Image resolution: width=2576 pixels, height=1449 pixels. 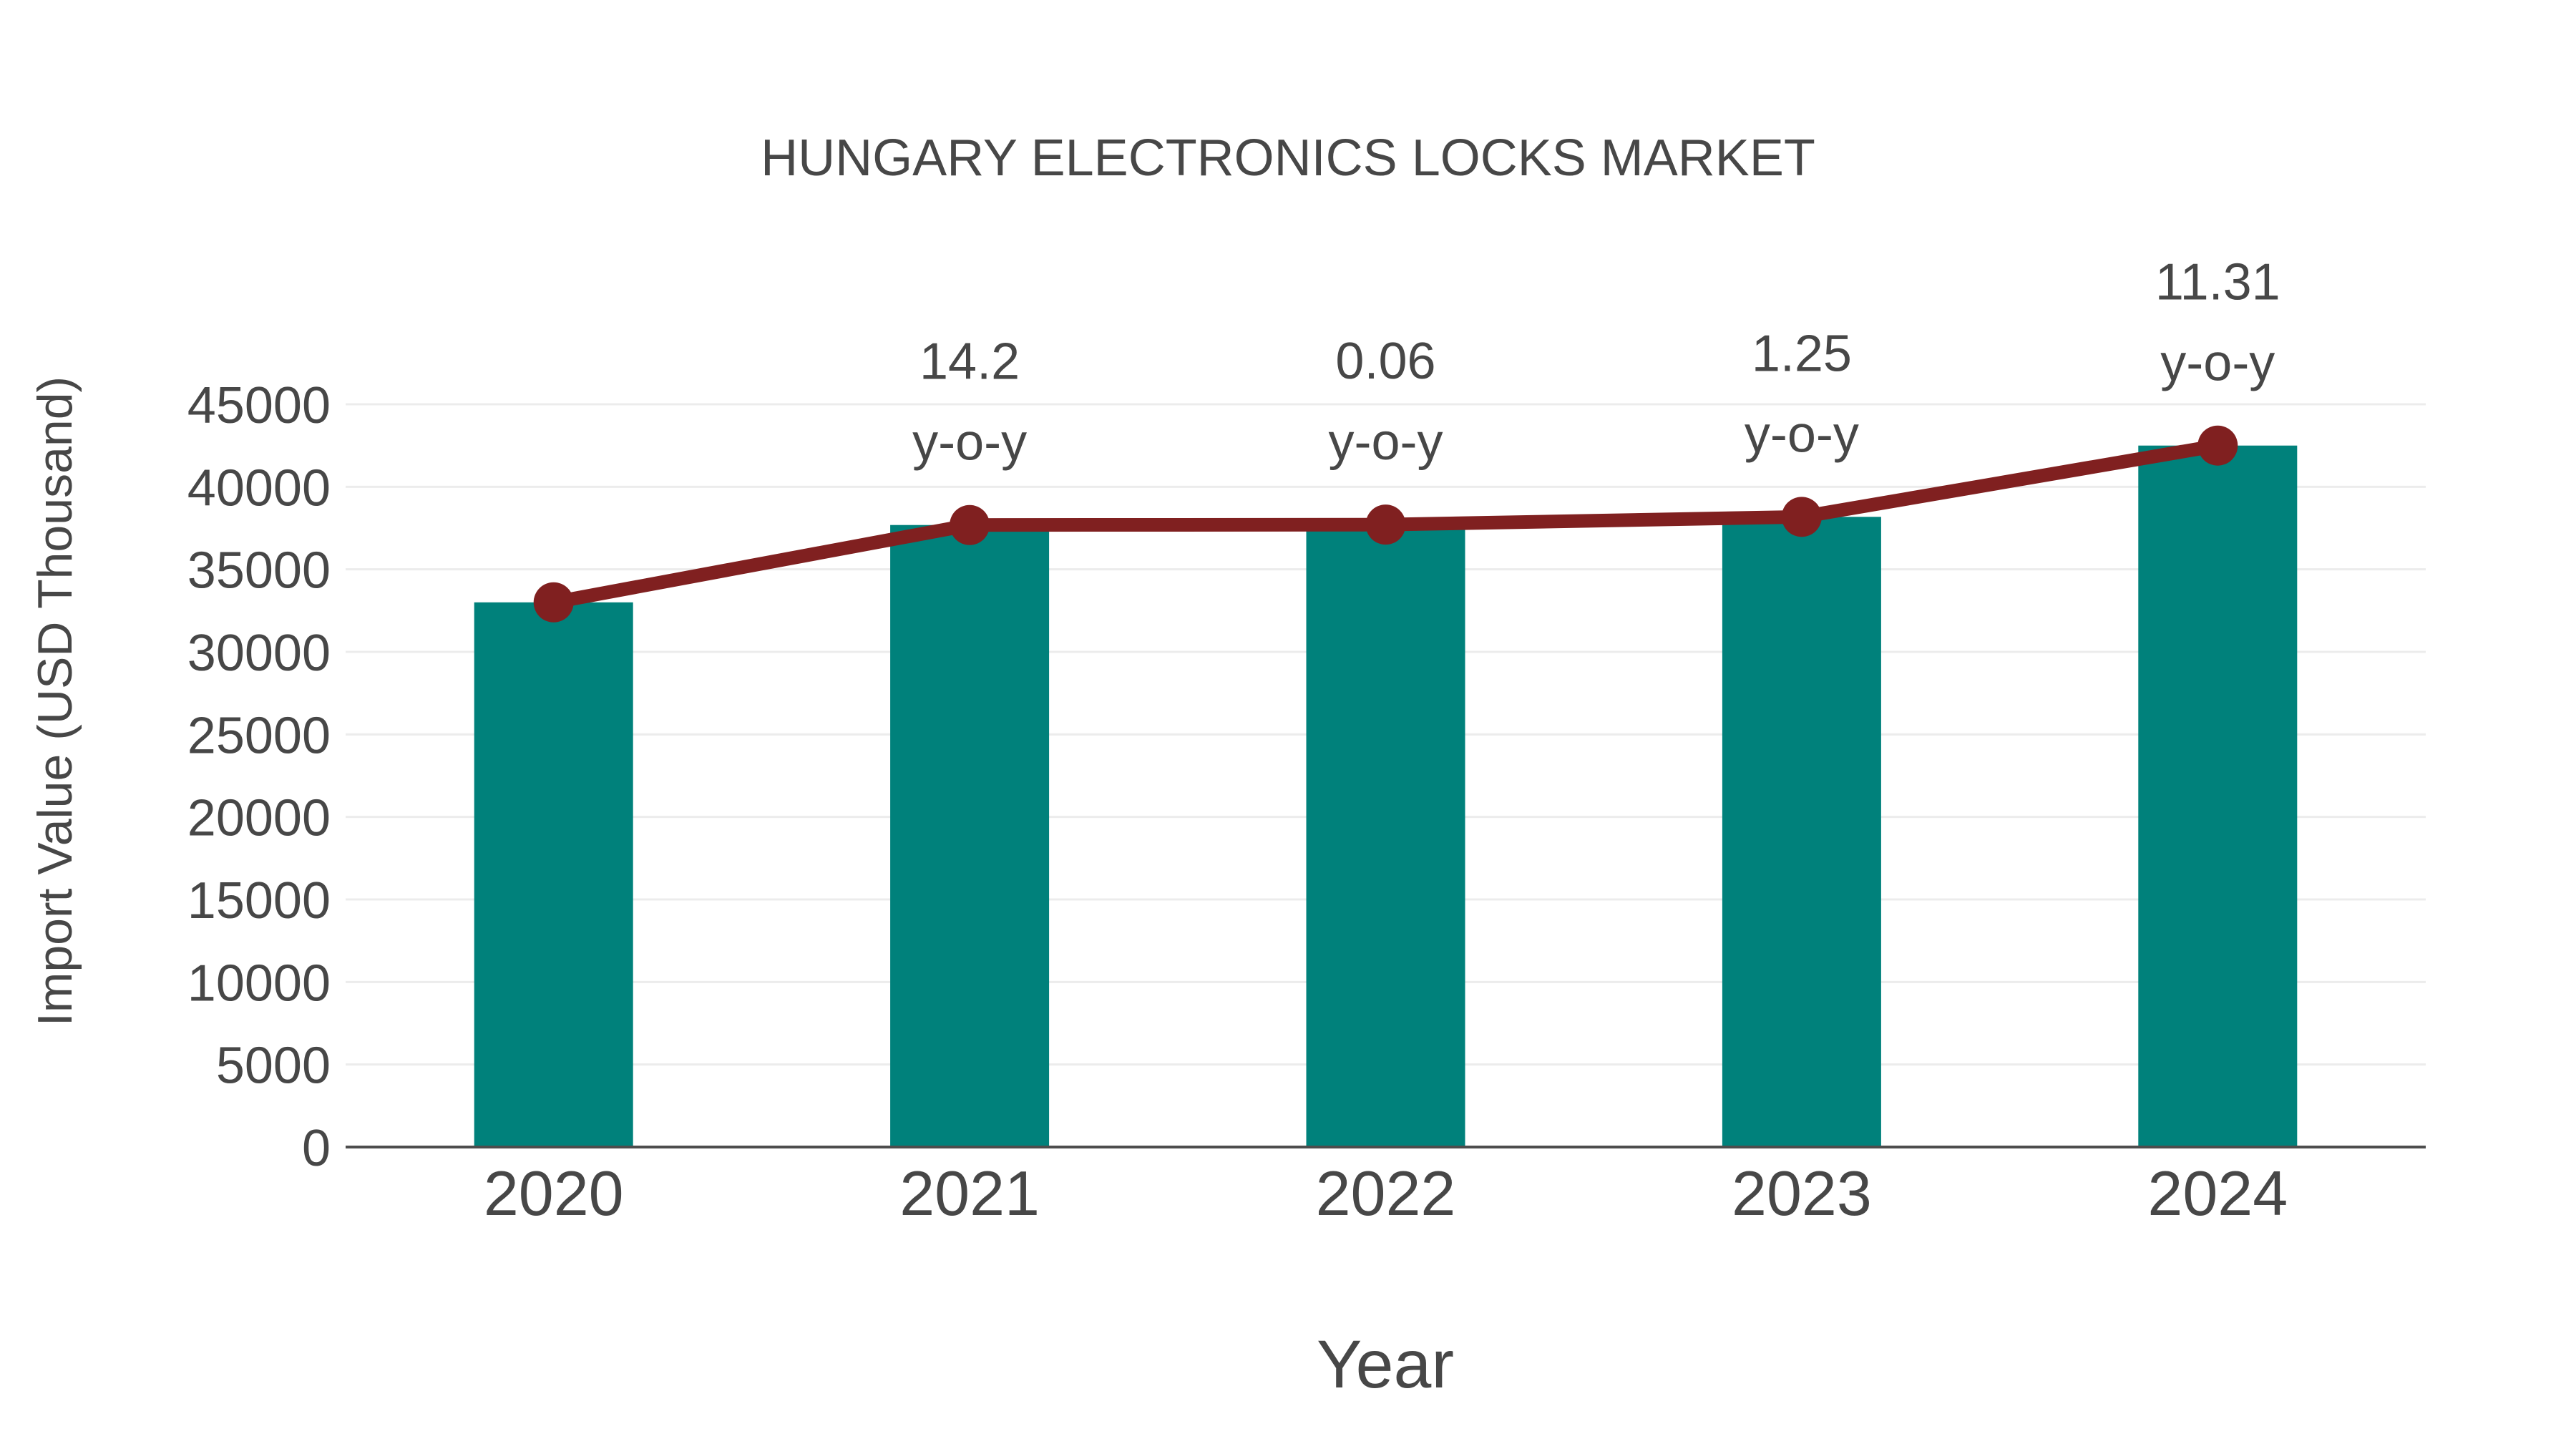 I want to click on line-marker-2022, so click(x=1385, y=524).